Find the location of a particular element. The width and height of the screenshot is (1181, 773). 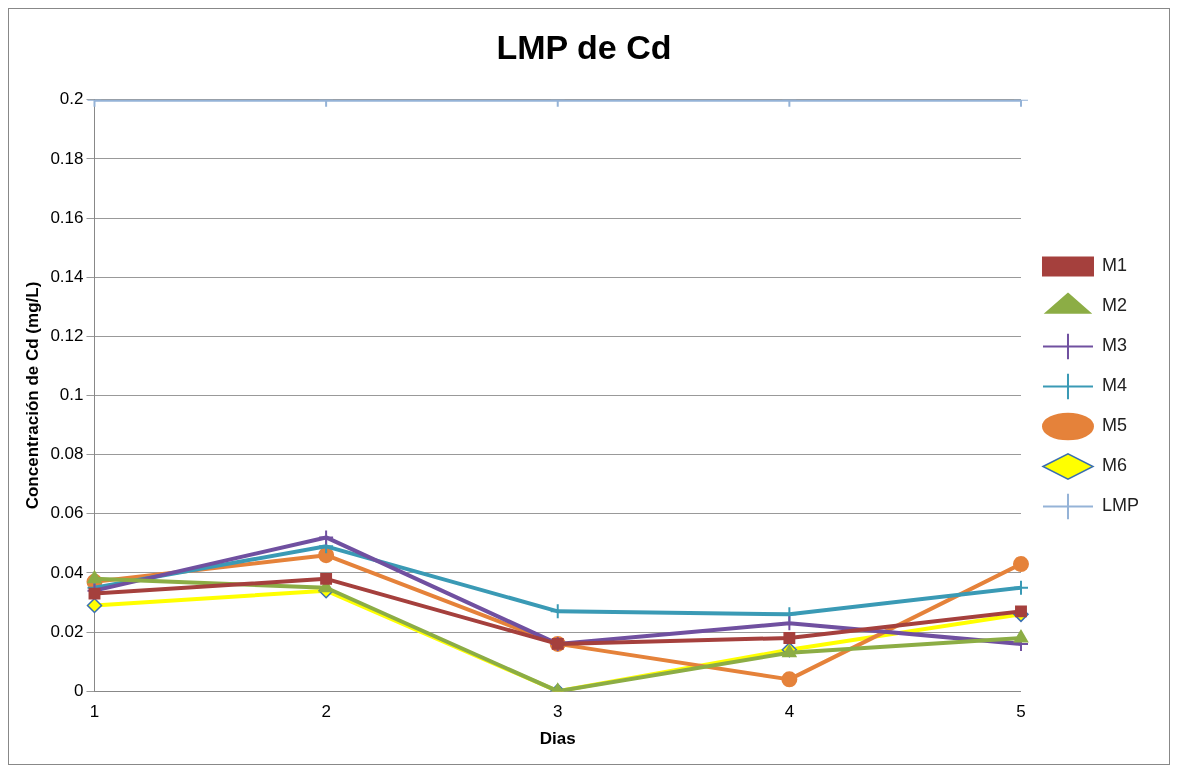

legend-label: M3 is located at coordinates (1114, 345).